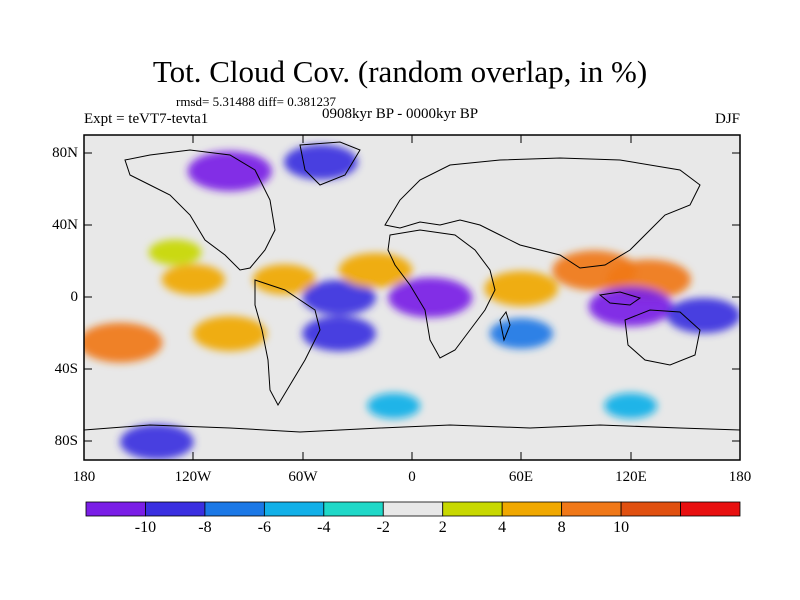  I want to click on y-tick-80n: 80N, so click(65, 153).